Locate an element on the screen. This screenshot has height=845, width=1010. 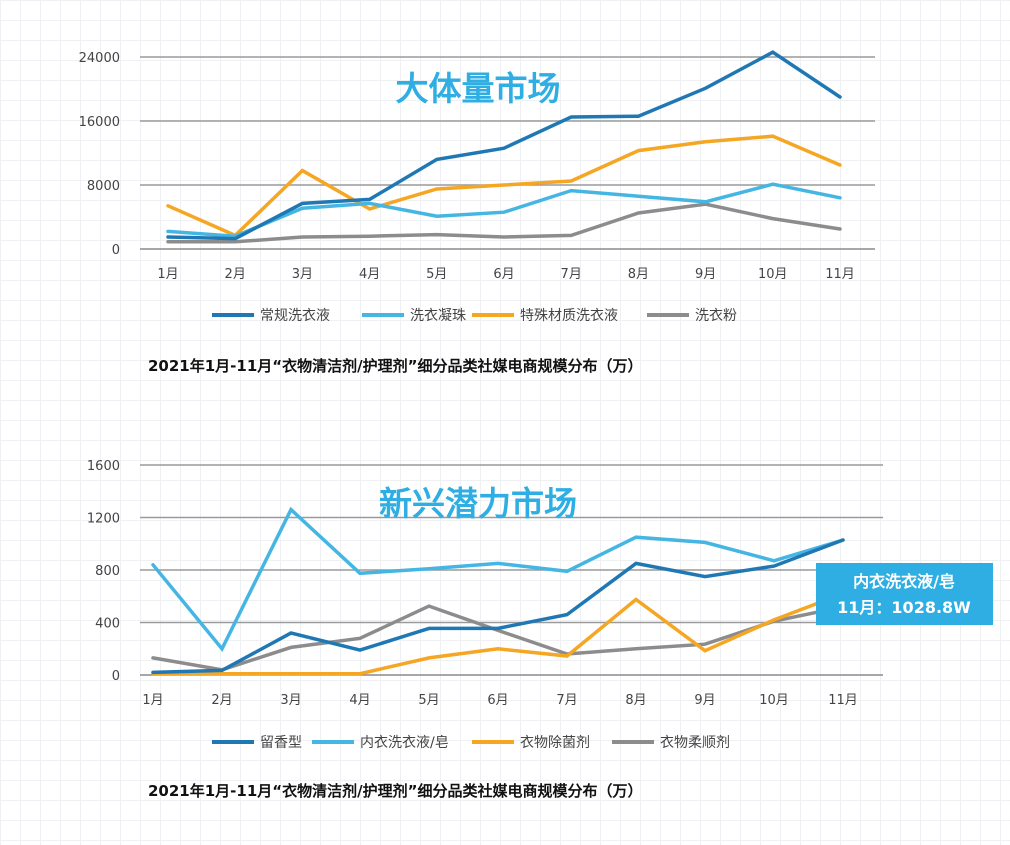
y-tick-label: 8000 is located at coordinates (103, 186).